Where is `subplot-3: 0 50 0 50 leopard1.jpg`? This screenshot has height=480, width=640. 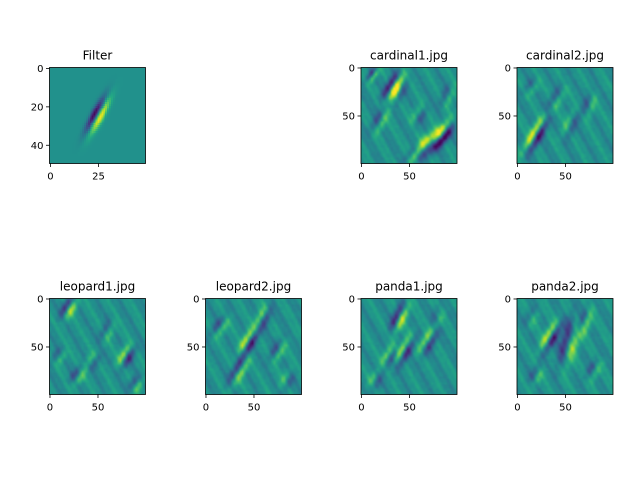 subplot-3: 0 50 0 50 leopard1.jpg is located at coordinates (88, 347).